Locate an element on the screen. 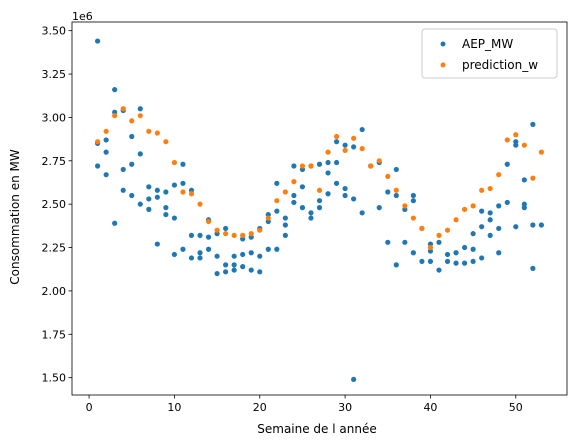  y-tick-label-1: 1.75 is located at coordinates (54, 334).